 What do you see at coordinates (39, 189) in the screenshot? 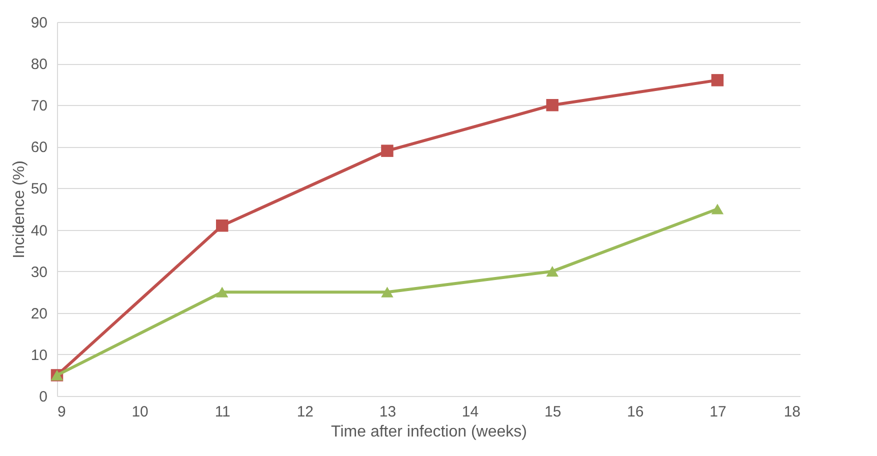
I see `y-tick-label: 50` at bounding box center [39, 189].